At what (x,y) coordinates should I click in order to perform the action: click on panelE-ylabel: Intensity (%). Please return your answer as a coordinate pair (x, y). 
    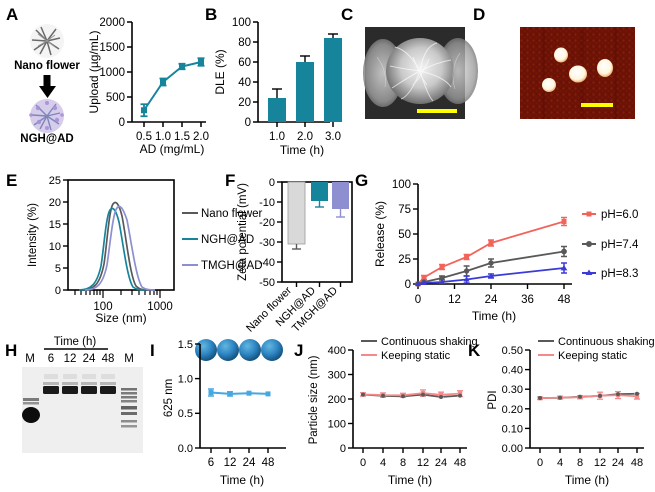
    Looking at the image, I should click on (33, 235).